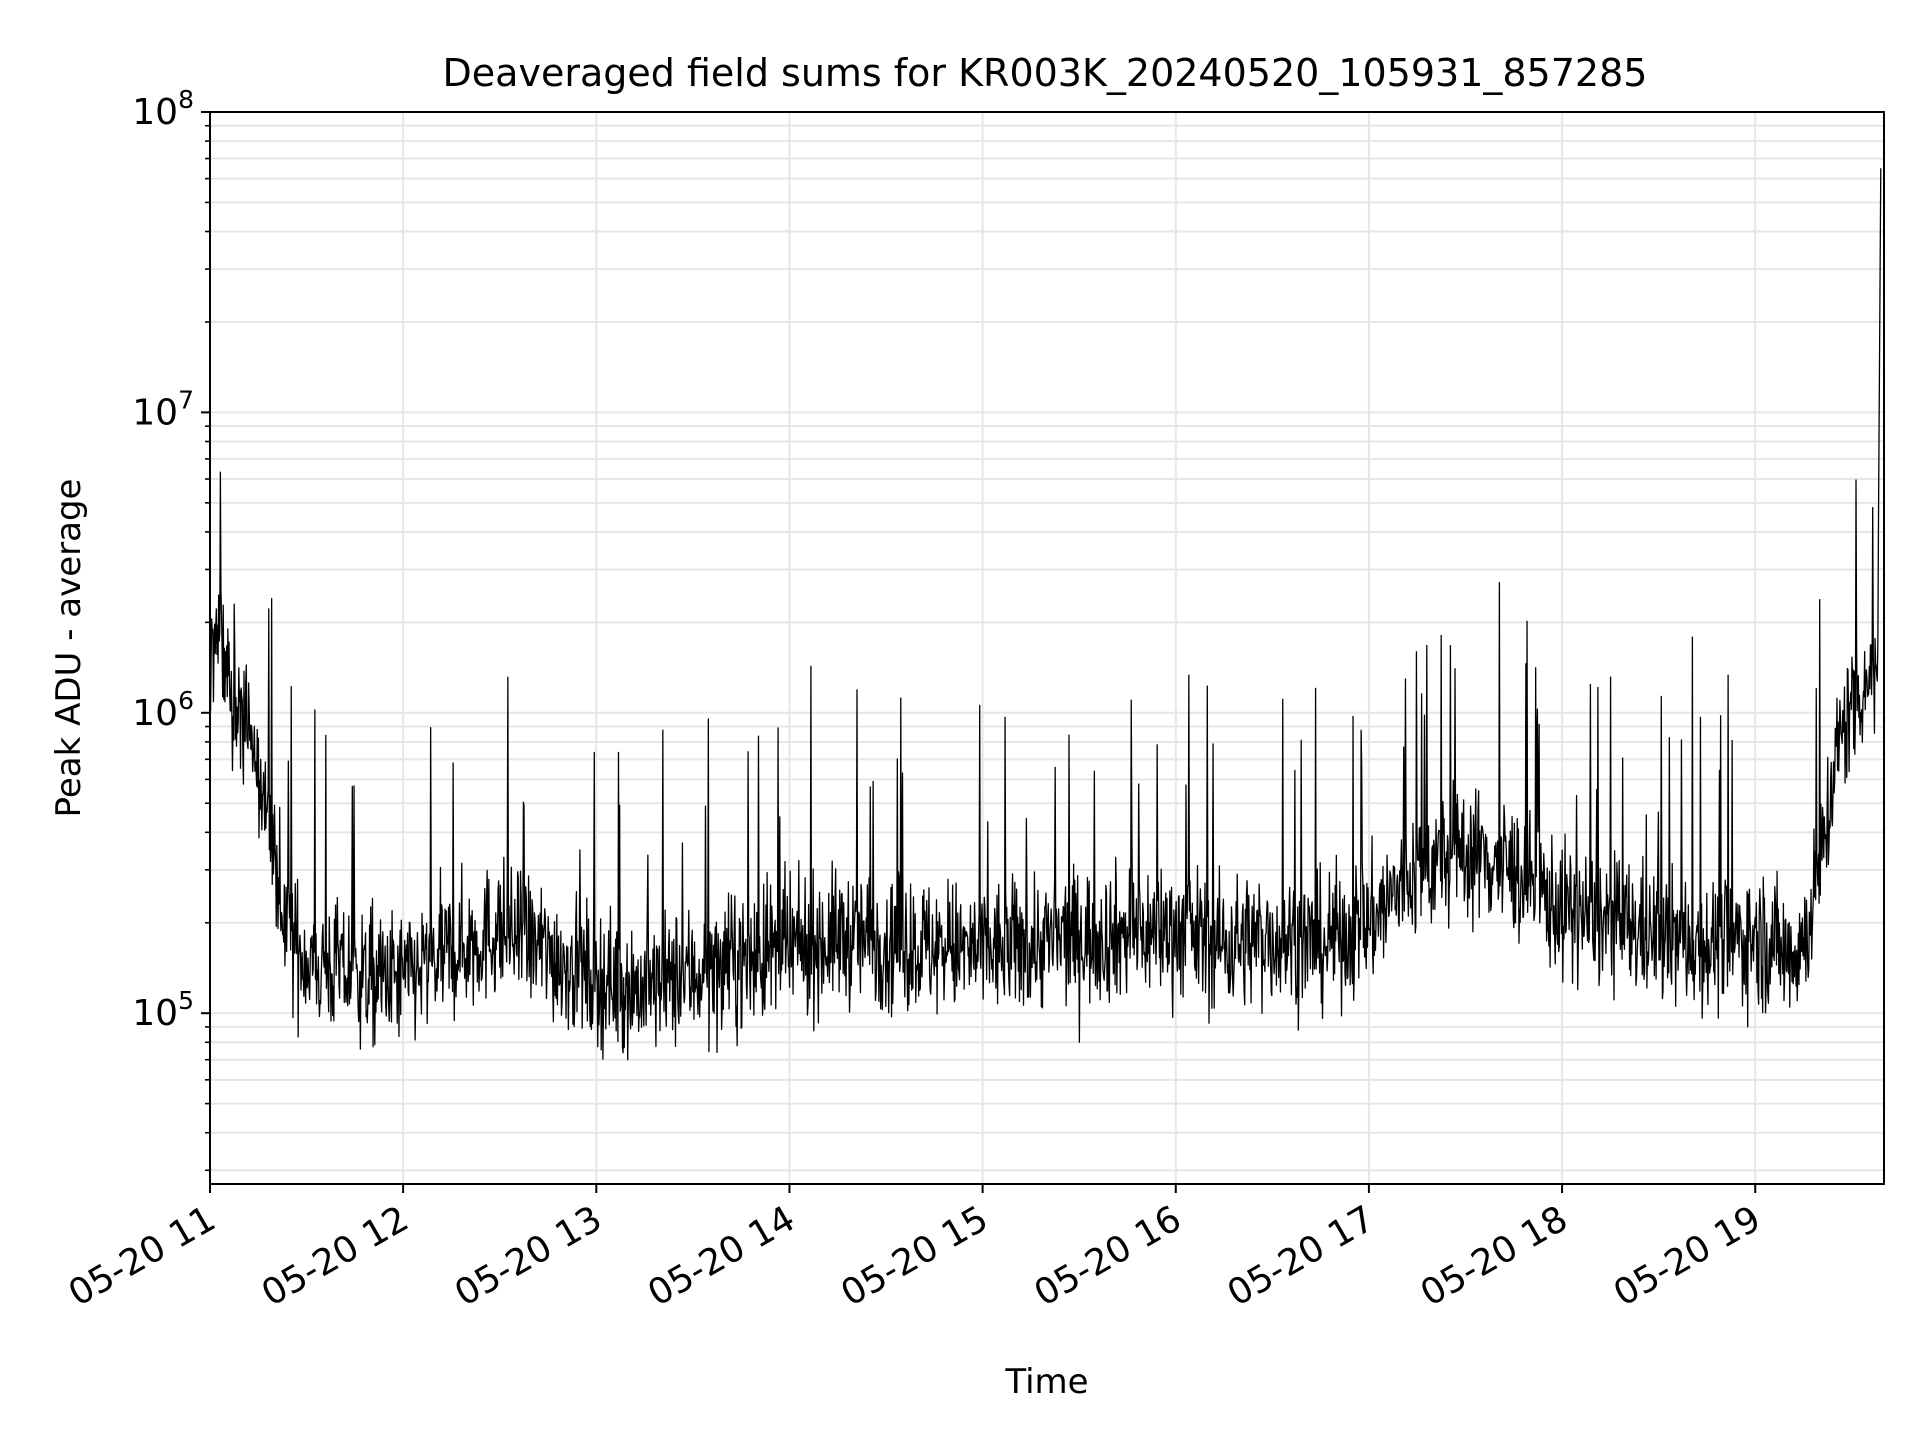 The width and height of the screenshot is (1920, 1440). Describe the element at coordinates (1046, 1382) in the screenshot. I see `x-axis-label: Time` at that location.